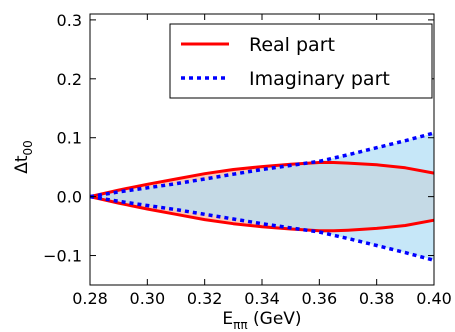 This screenshot has width=455, height=332. Describe the element at coordinates (262, 180) in the screenshot. I see `series-real-upper-line` at that location.